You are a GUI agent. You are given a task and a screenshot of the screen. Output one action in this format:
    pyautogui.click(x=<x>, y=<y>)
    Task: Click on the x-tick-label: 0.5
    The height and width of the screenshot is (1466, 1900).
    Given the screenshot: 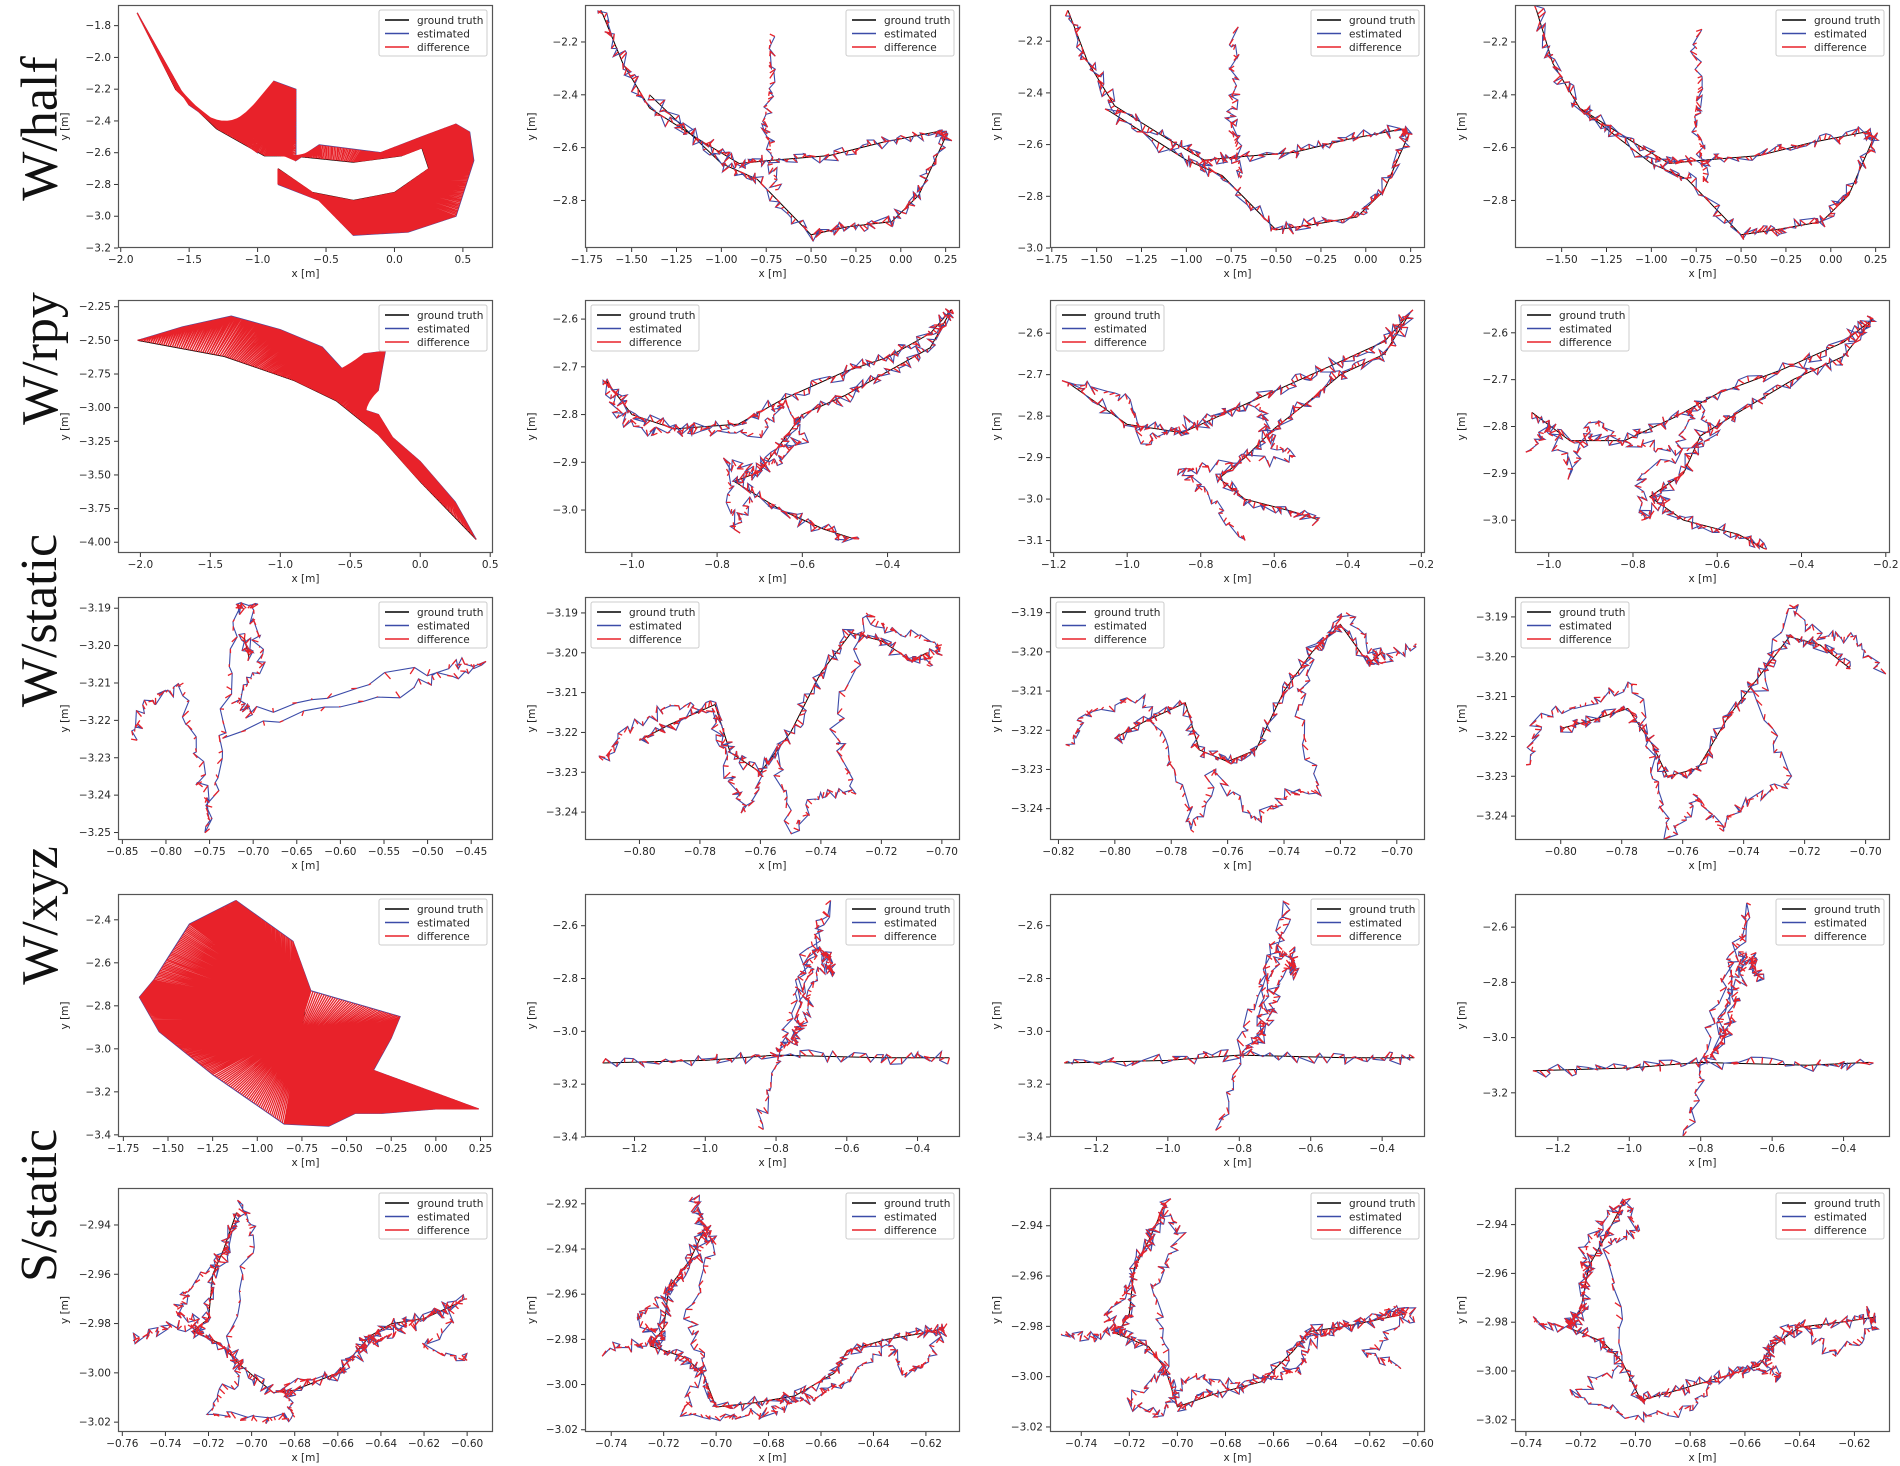 What is the action you would take?
    pyautogui.click(x=463, y=260)
    